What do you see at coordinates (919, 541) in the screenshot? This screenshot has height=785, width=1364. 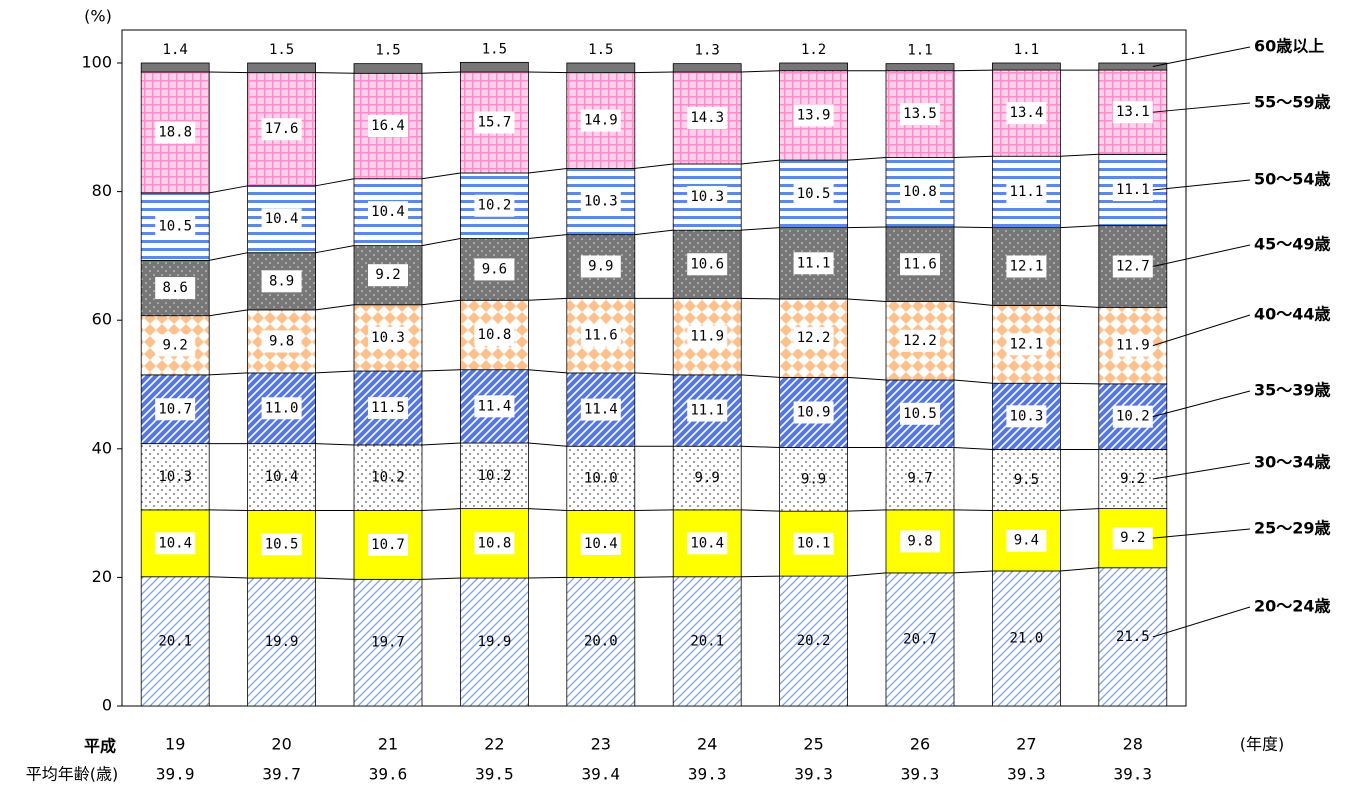 I see `data-label: 9.8` at bounding box center [919, 541].